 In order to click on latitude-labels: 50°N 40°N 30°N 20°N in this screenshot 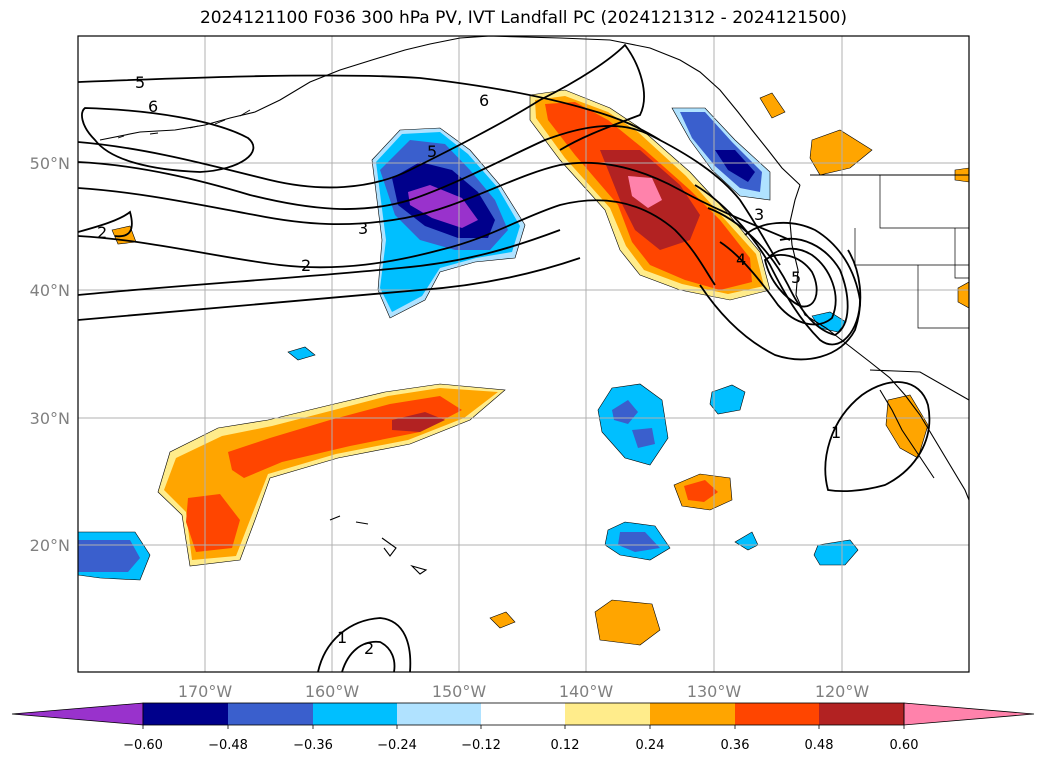, I will do `click(50, 354)`.